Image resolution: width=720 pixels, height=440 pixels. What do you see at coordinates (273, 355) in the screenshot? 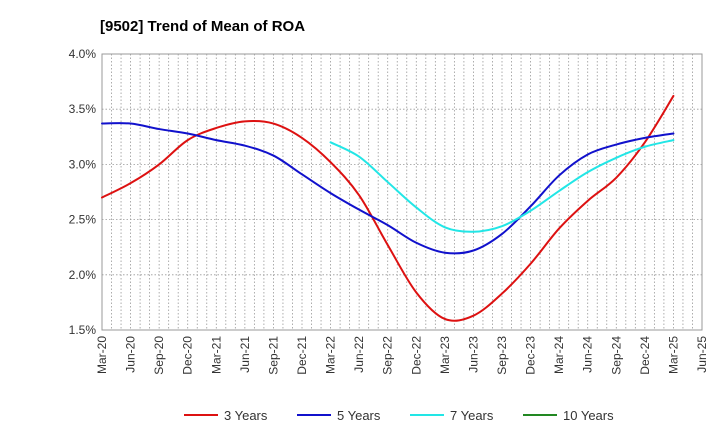
I see `x-tick-label: Sep-21` at bounding box center [273, 355].